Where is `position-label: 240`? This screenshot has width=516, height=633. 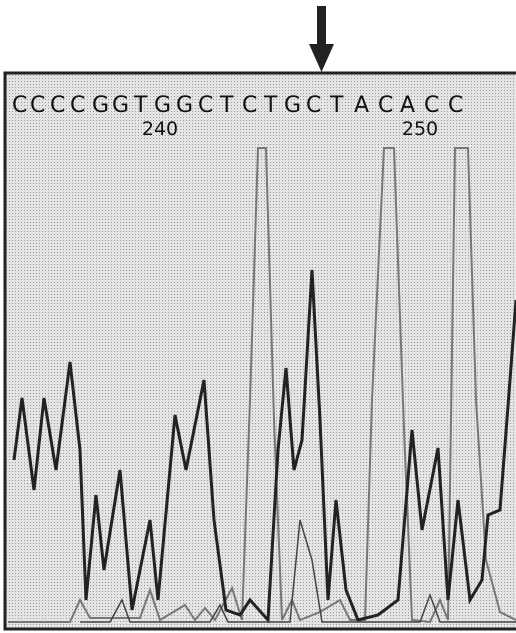
position-label: 240 is located at coordinates (160, 129).